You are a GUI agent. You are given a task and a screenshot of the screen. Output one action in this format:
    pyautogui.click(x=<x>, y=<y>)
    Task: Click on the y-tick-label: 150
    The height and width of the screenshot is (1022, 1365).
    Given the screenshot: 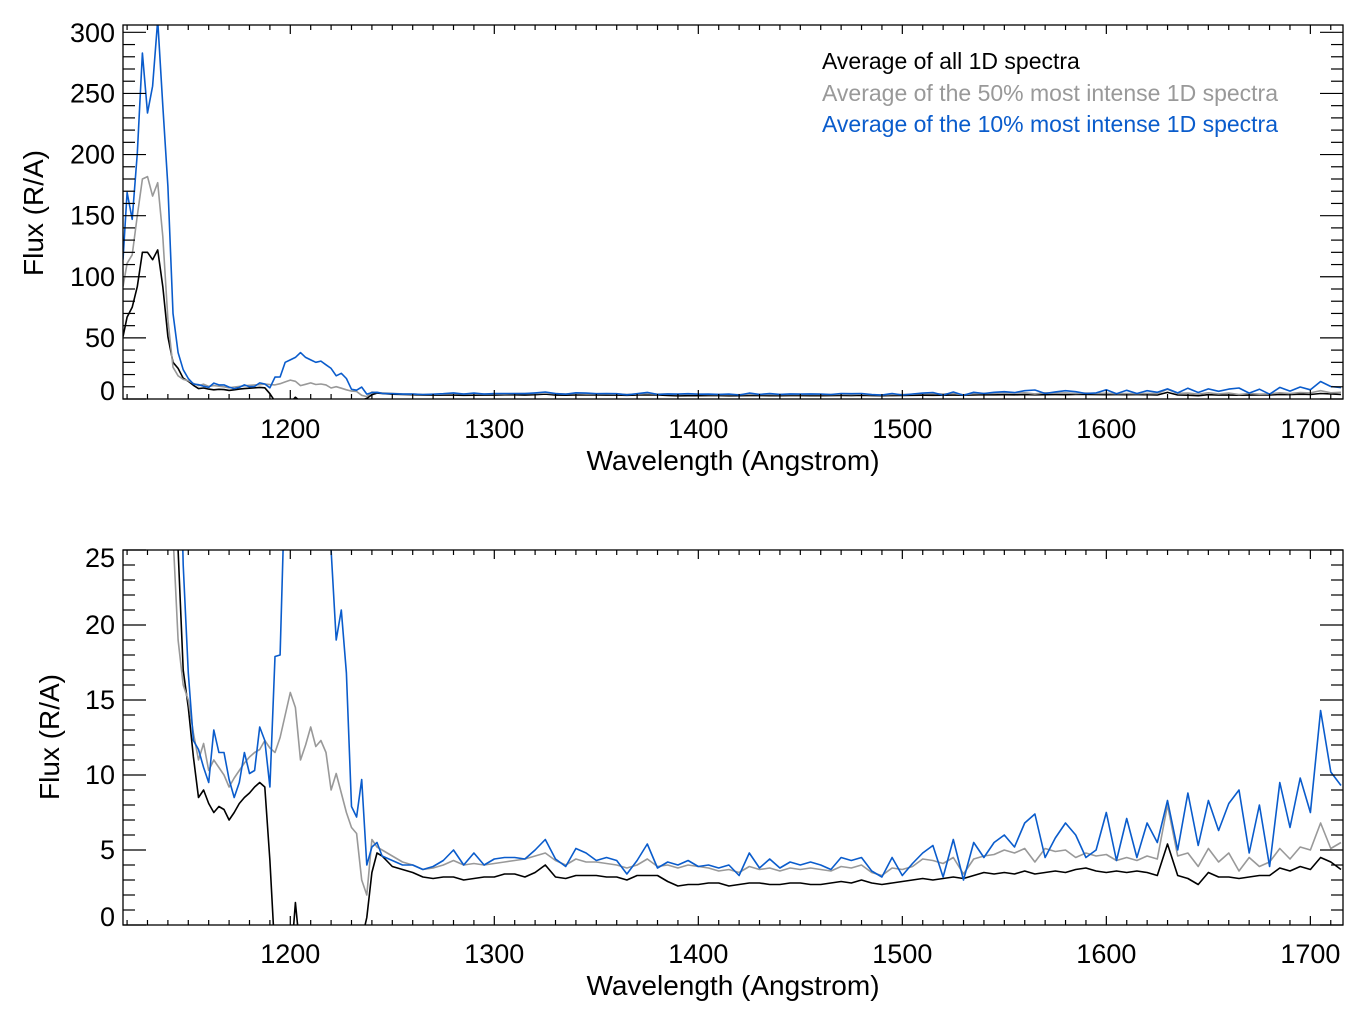 What is the action you would take?
    pyautogui.click(x=92, y=216)
    